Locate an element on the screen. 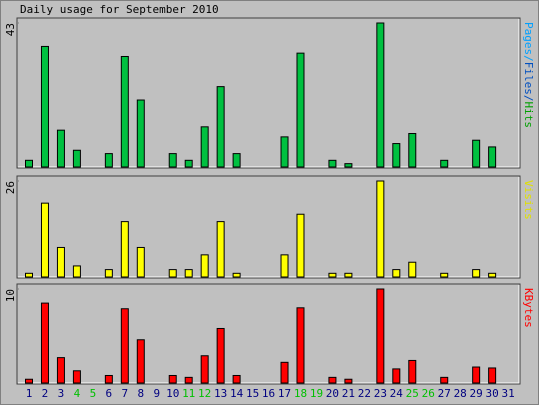 Image resolution: width=539 pixels, height=405 pixels. x-tick-label: 8 is located at coordinates (140, 393).